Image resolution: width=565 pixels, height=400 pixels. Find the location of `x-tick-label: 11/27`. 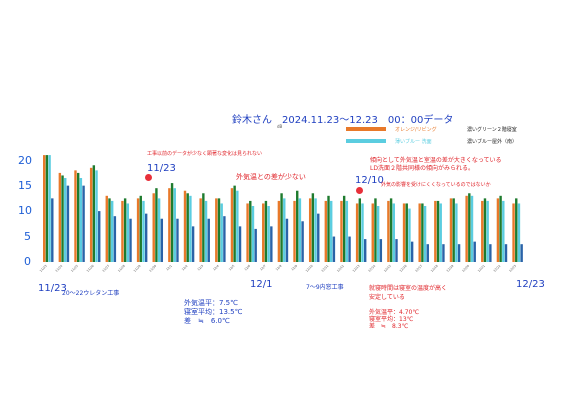

x-tick-label: 11/27 is located at coordinates (105, 268).